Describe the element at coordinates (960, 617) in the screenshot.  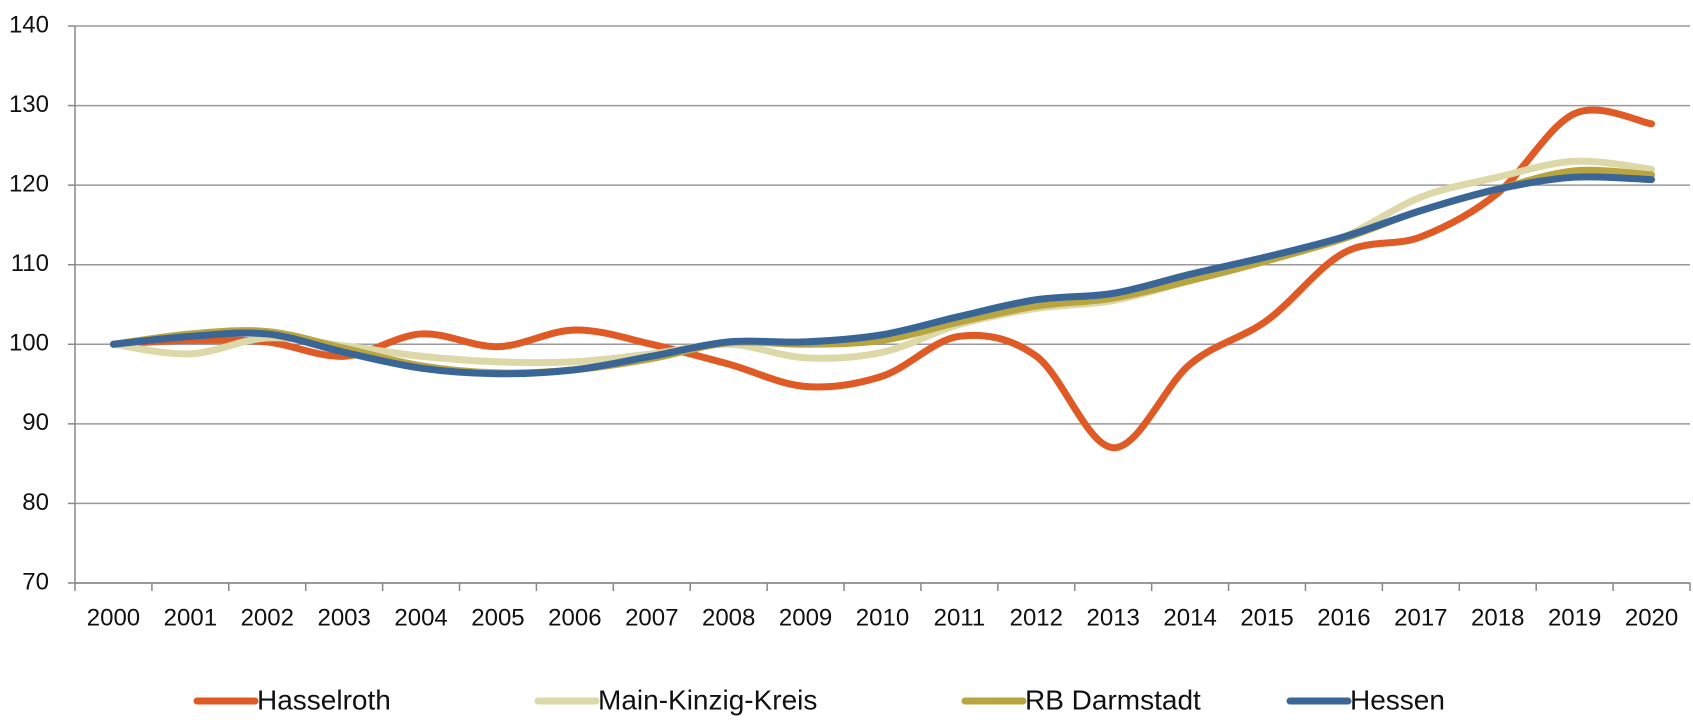
I see `x-tick-label: 2011` at that location.